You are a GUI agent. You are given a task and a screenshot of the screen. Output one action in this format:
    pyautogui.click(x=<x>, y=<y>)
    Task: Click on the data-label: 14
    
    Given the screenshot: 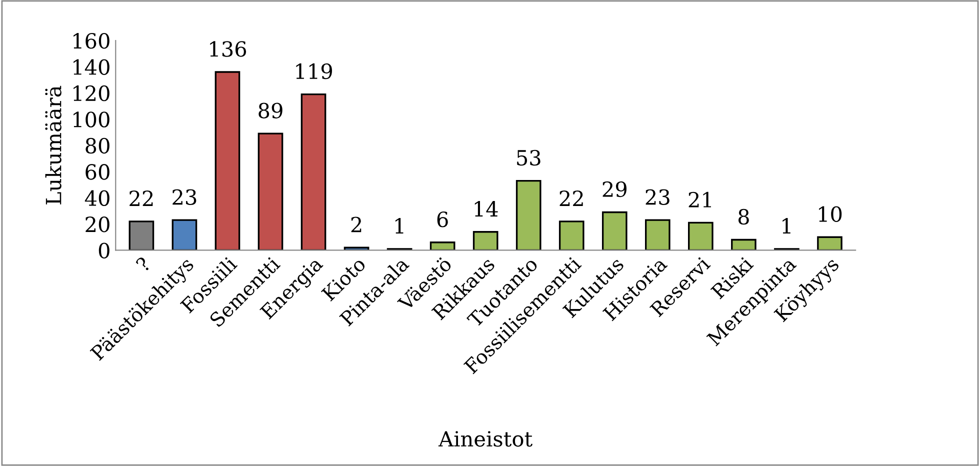 What is the action you would take?
    pyautogui.click(x=486, y=208)
    